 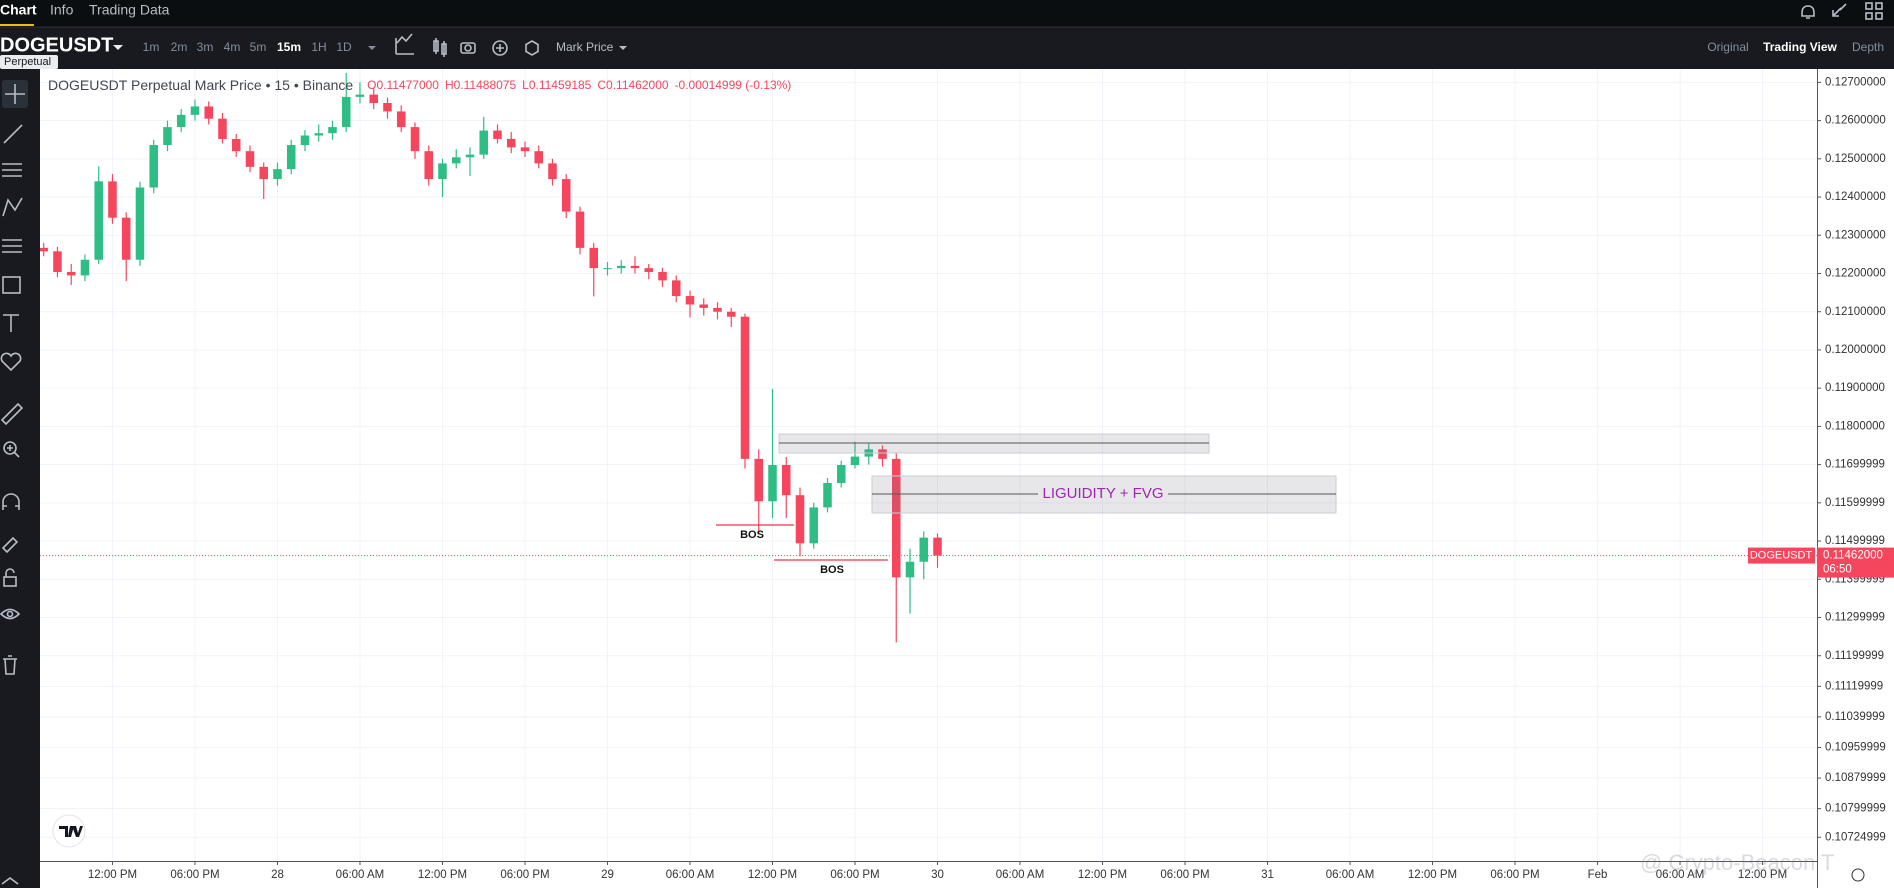 What do you see at coordinates (11, 285) in the screenshot?
I see `shape-tool` at bounding box center [11, 285].